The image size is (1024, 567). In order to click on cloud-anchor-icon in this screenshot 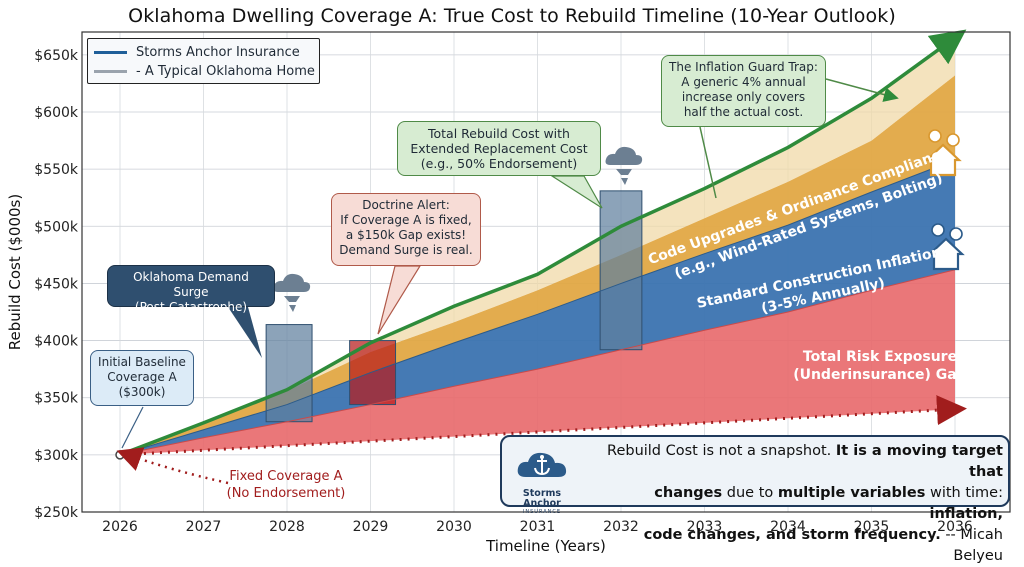, I will do `click(542, 464)`.